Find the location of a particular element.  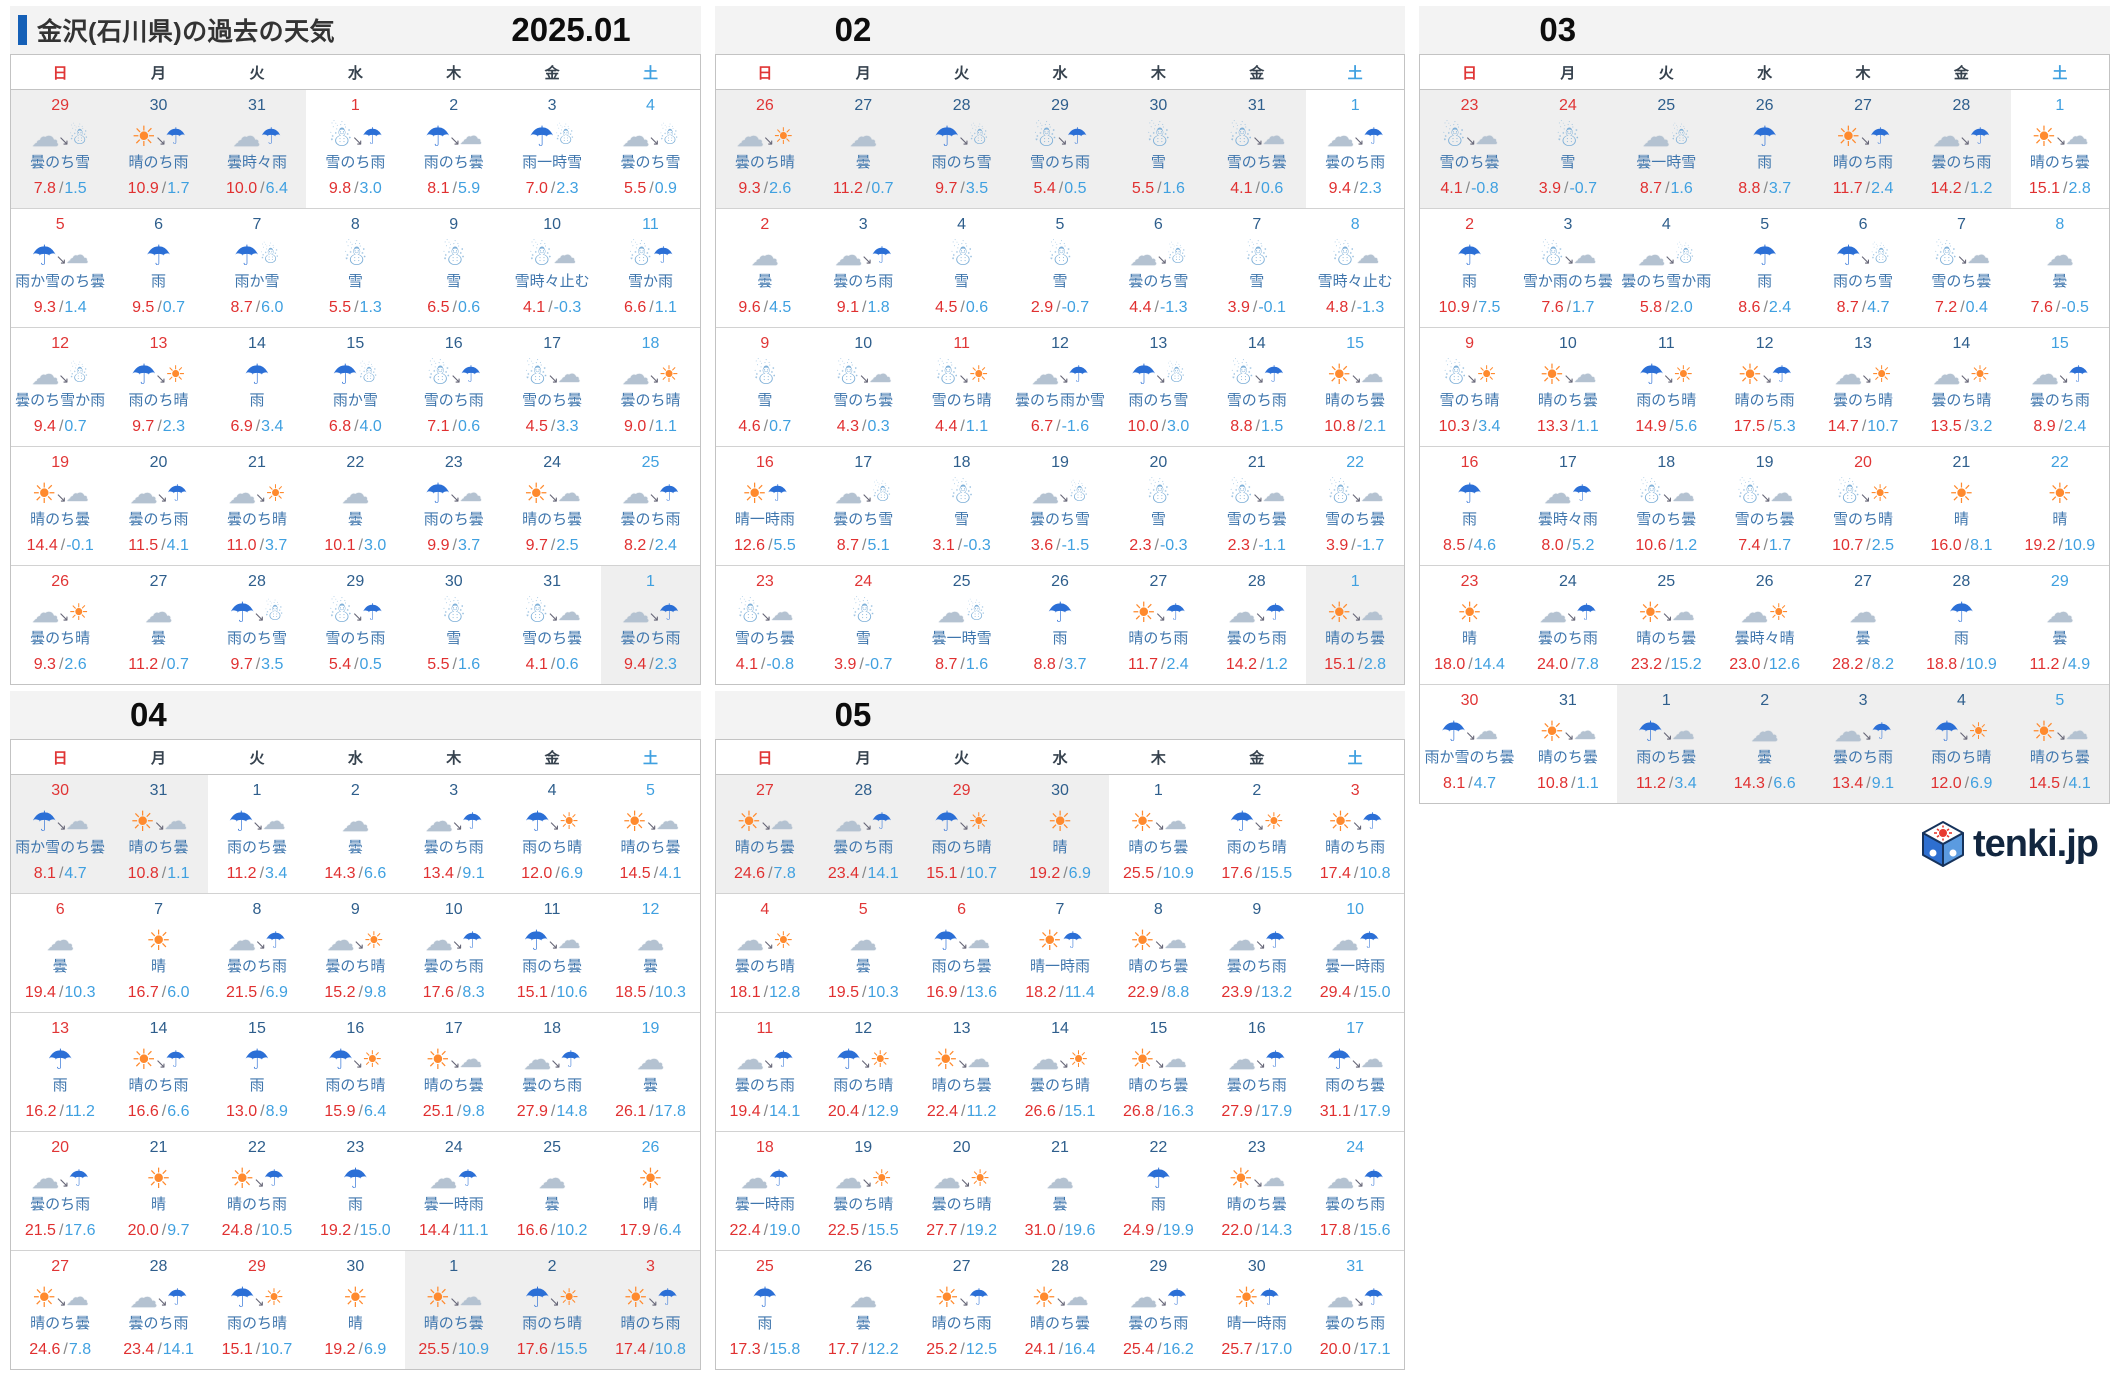

day-cell: 22 ☀ 晴 19.2/10.9 is located at coordinates (2060, 506).